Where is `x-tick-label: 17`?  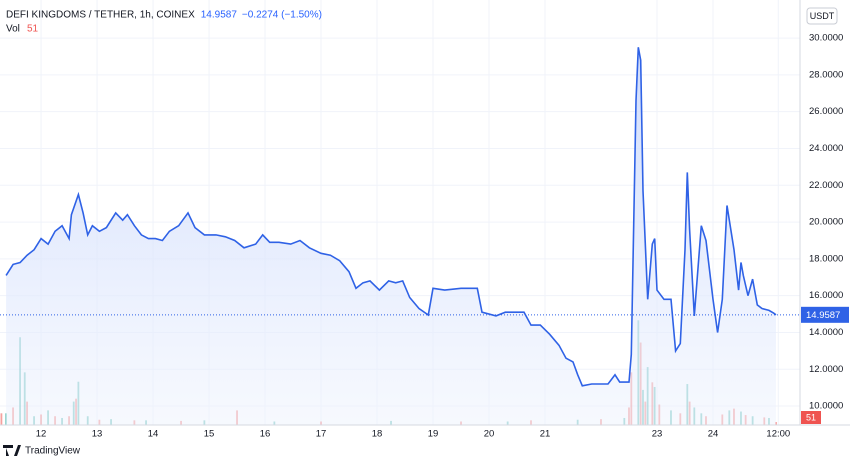
x-tick-label: 17 is located at coordinates (321, 434).